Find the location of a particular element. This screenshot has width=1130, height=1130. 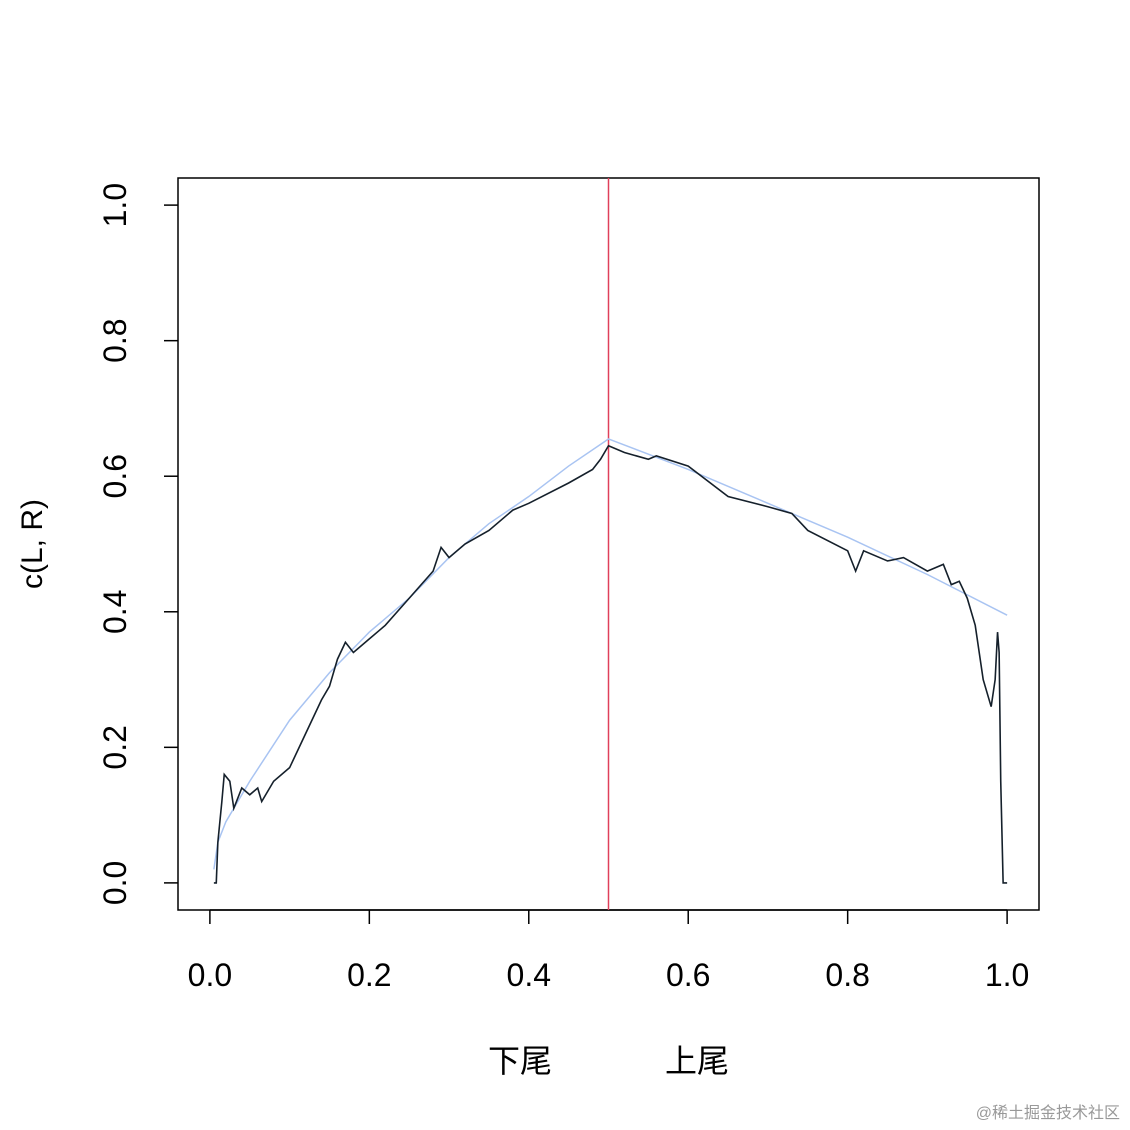

y-axis-label: c(L, R) is located at coordinates (32, 544).